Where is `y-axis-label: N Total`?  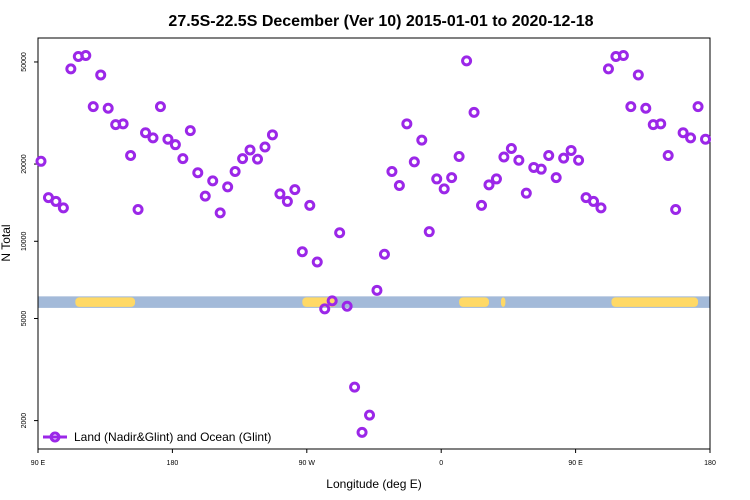
y-axis-label: N Total is located at coordinates (6, 242).